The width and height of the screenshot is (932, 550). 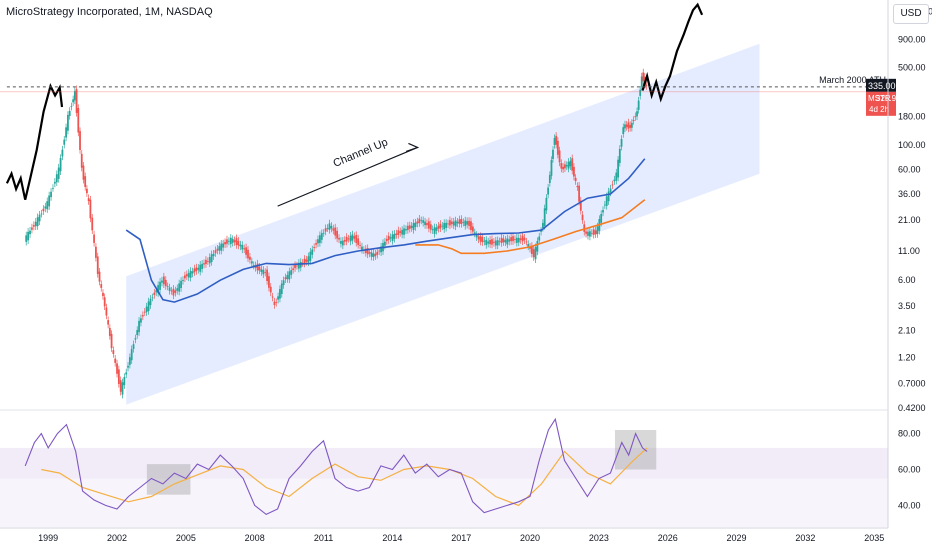 What do you see at coordinates (879, 109) in the screenshot?
I see `price-tag-mstr-note: 4d 2h` at bounding box center [879, 109].